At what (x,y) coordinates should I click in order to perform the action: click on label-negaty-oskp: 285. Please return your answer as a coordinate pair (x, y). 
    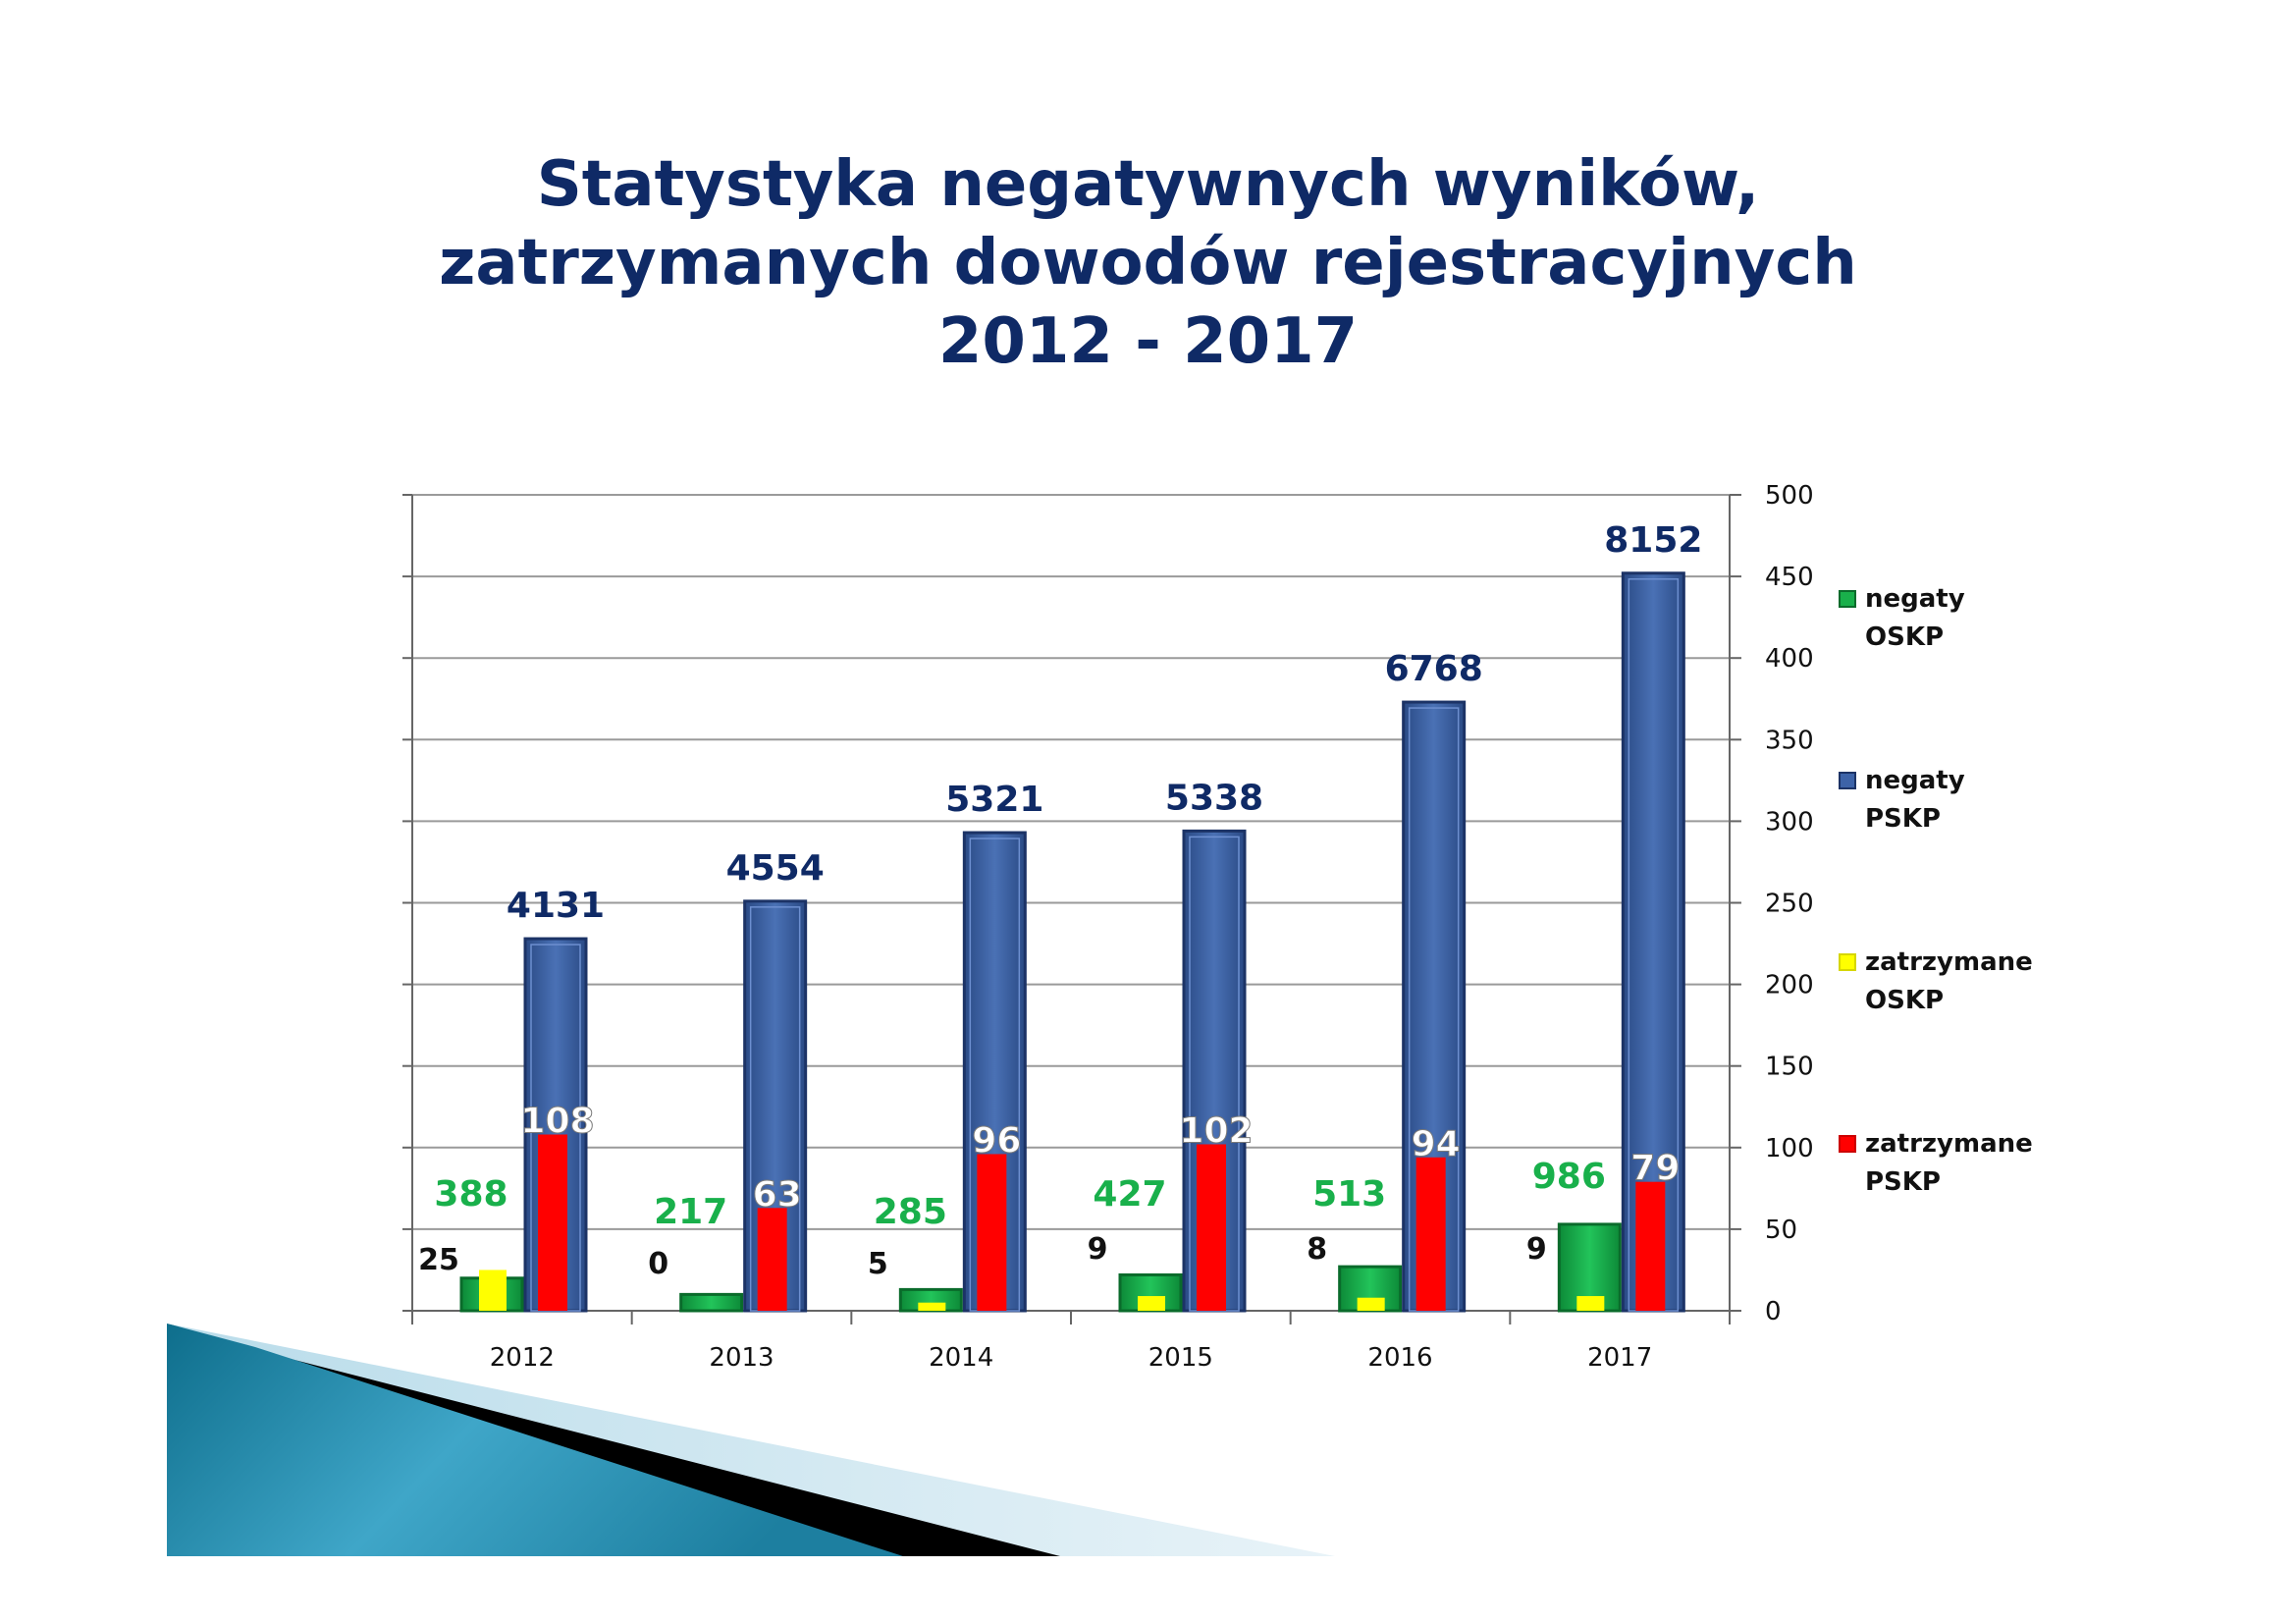
    Looking at the image, I should click on (910, 1212).